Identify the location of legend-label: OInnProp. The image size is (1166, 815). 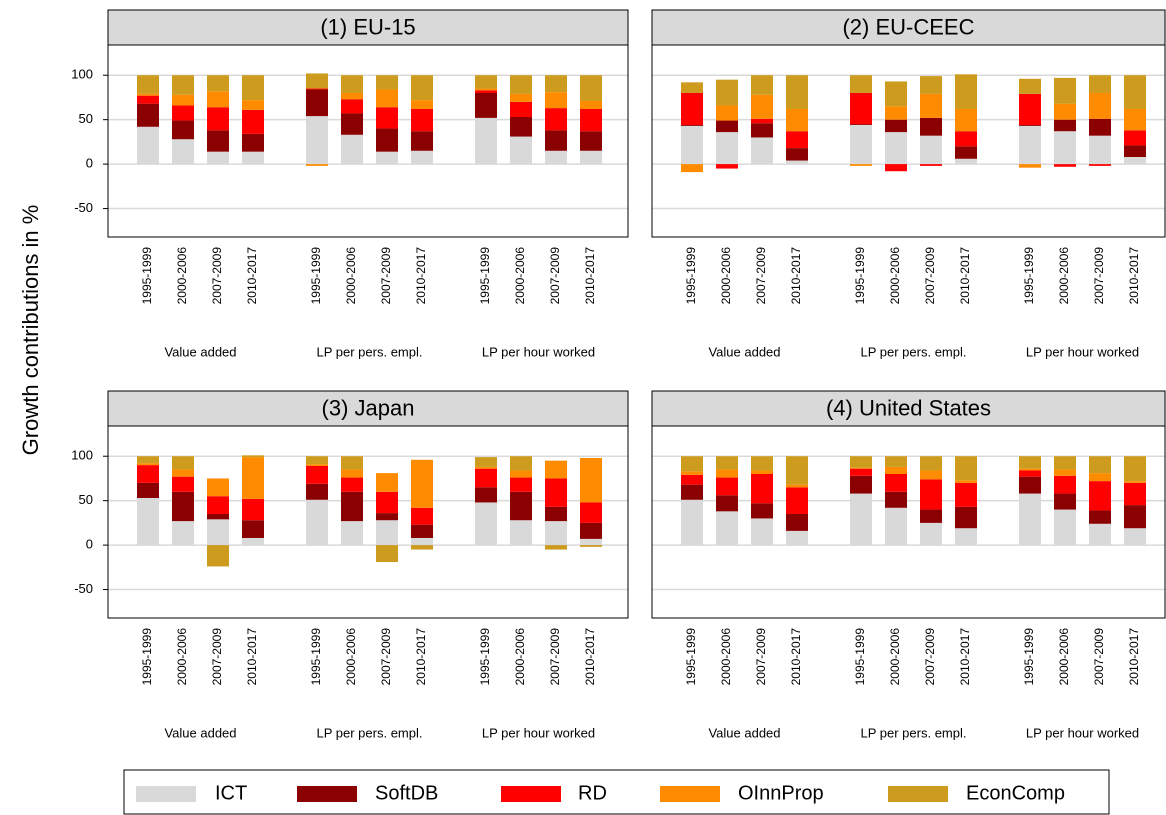
(781, 793).